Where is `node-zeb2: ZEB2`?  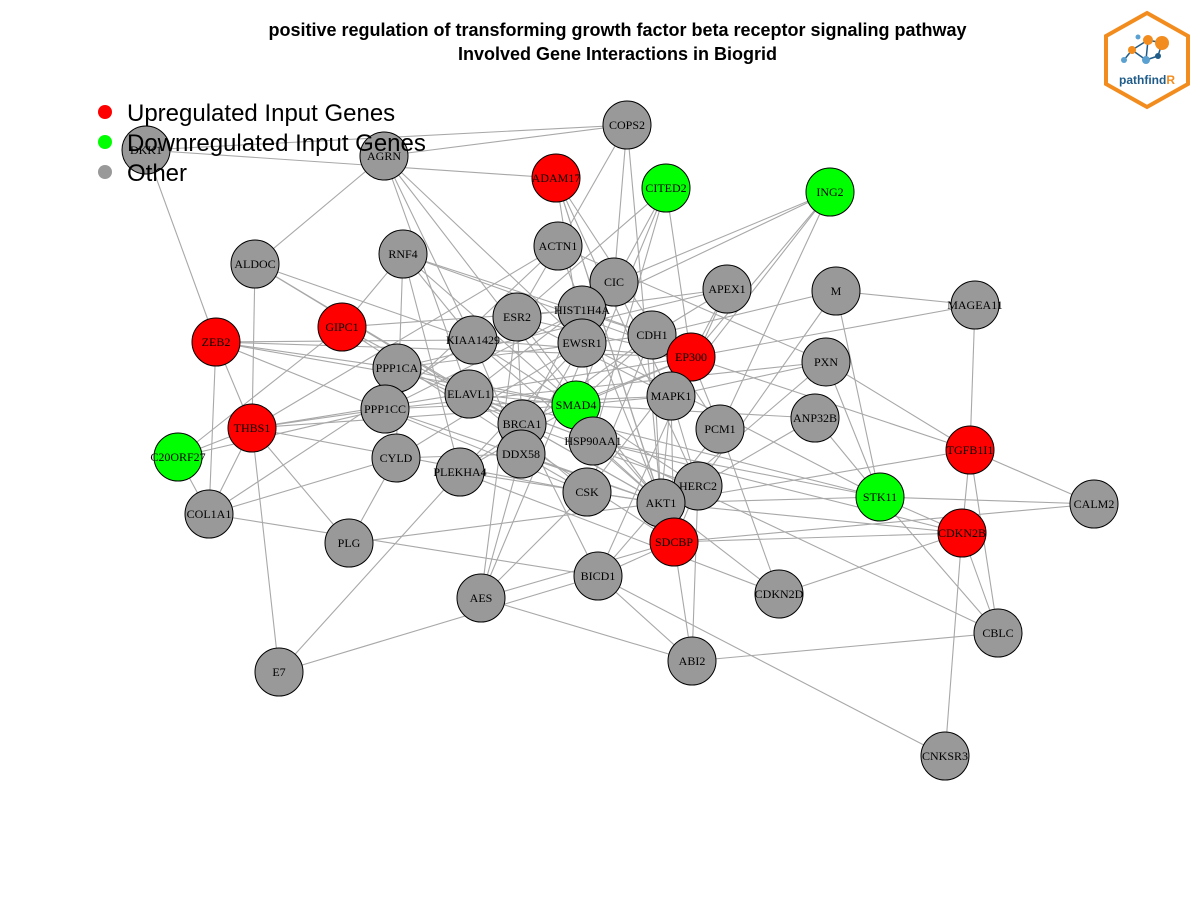 node-zeb2: ZEB2 is located at coordinates (216, 342).